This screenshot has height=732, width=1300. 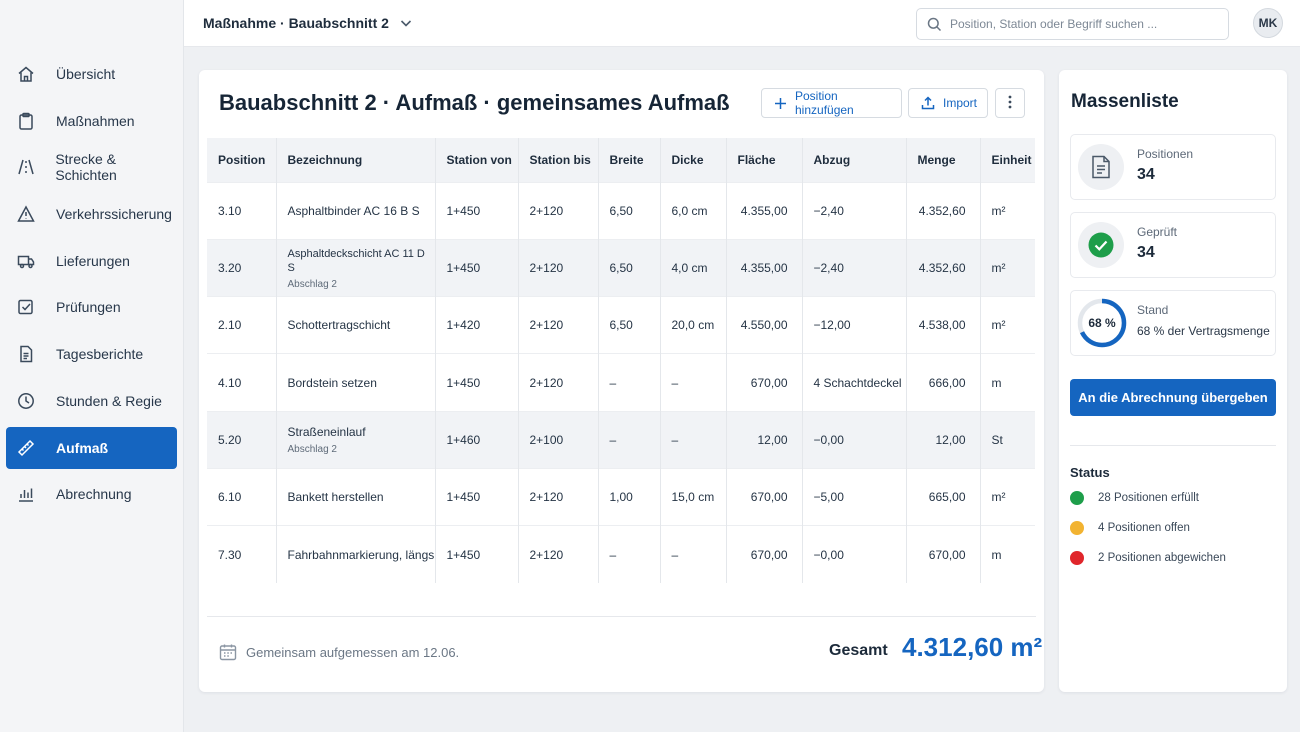 I want to click on column-header: Bezeichnung, so click(x=356, y=160).